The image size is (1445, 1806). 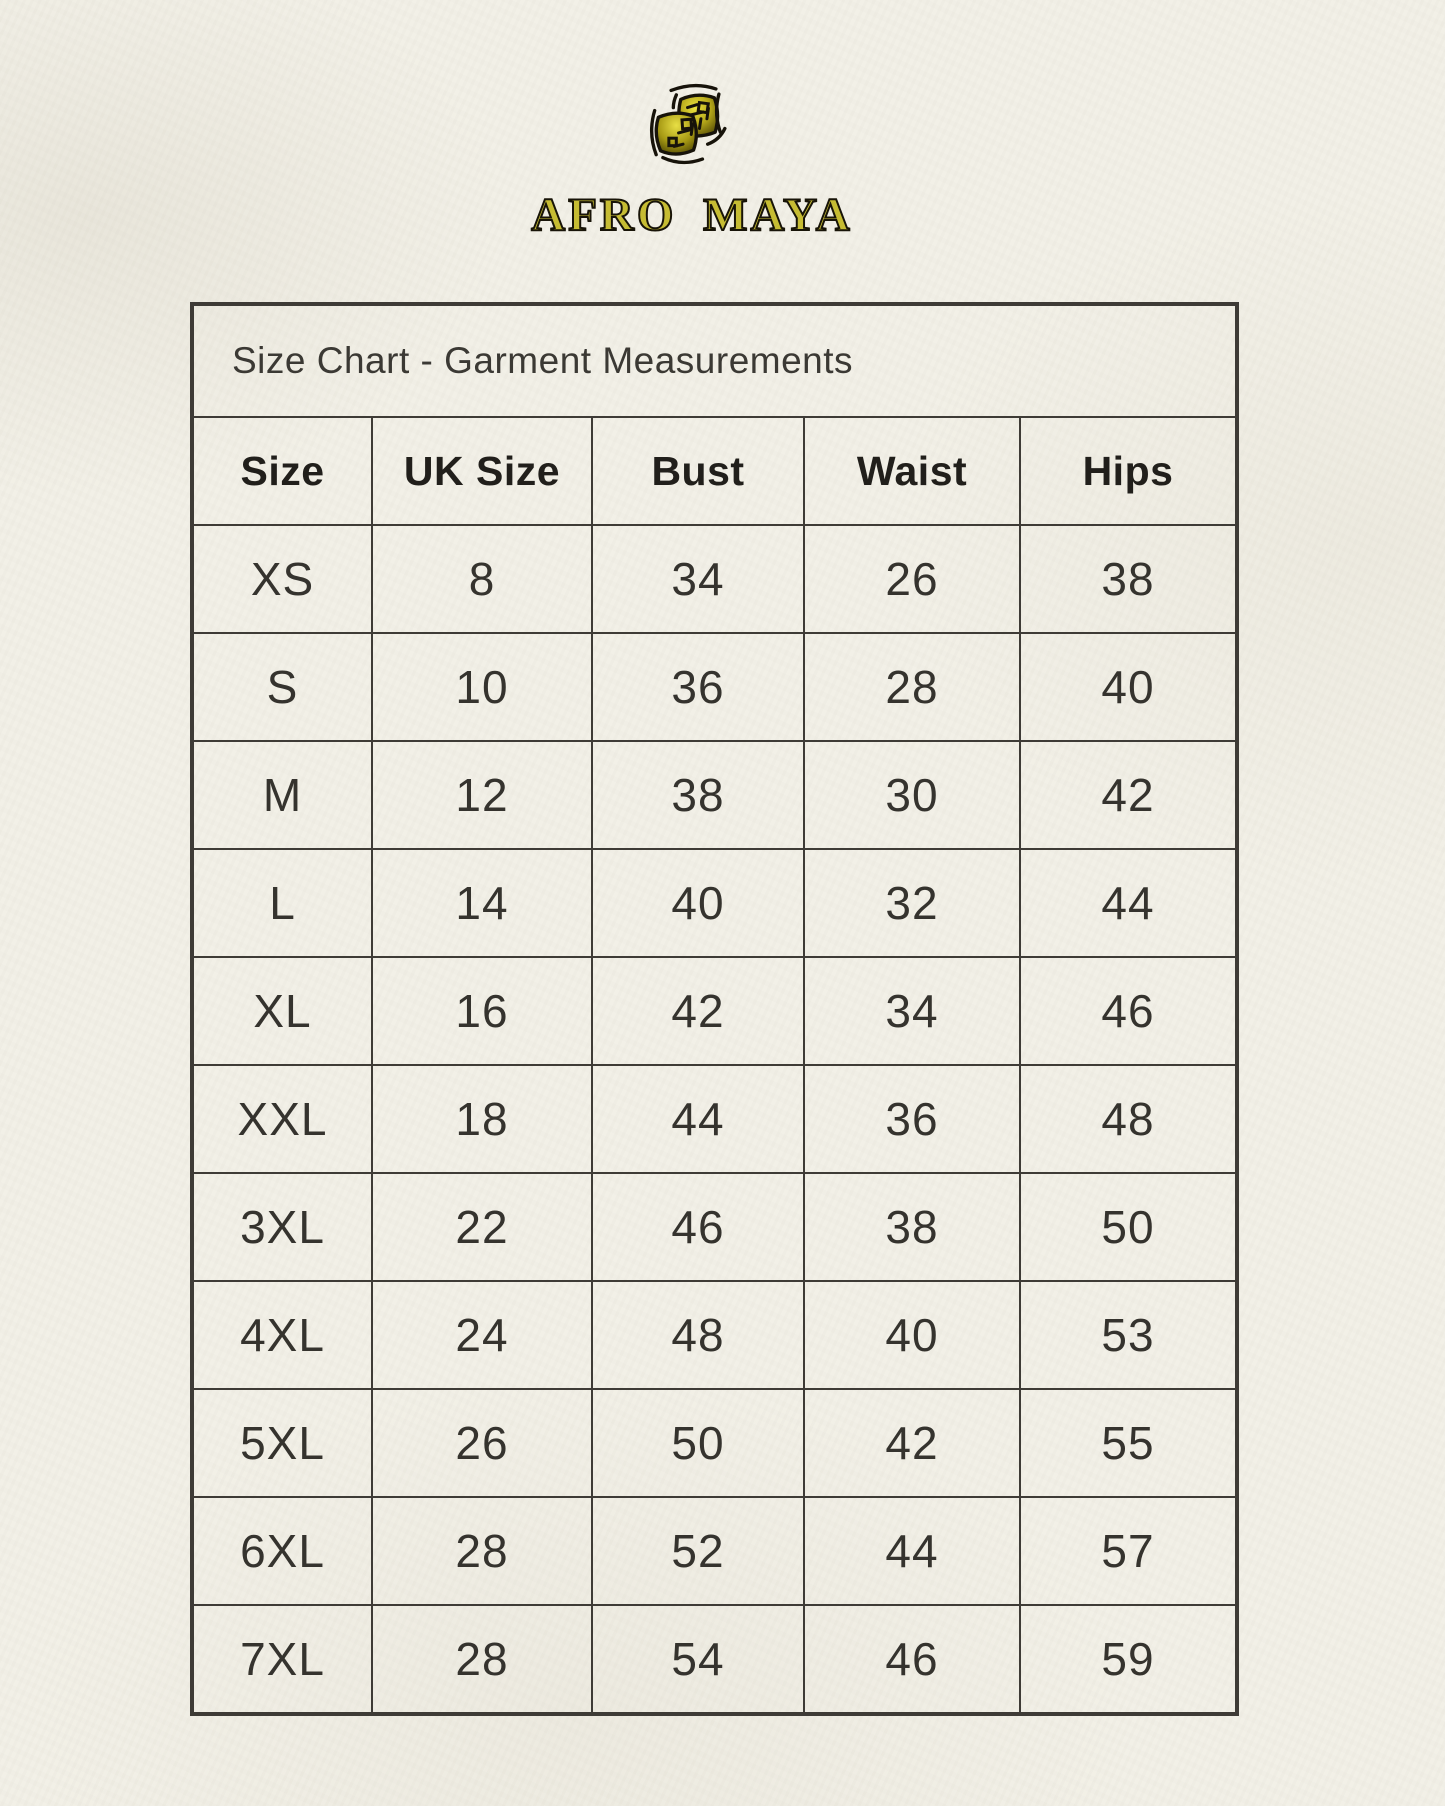 What do you see at coordinates (1128, 1335) in the screenshot?
I see `measurement-cell: 53` at bounding box center [1128, 1335].